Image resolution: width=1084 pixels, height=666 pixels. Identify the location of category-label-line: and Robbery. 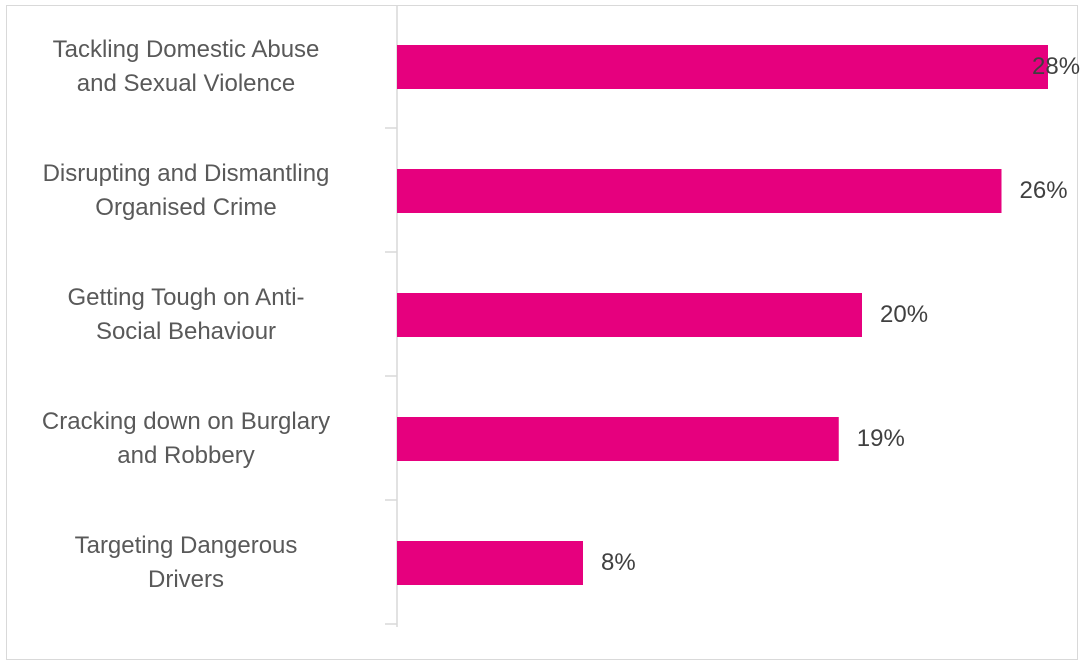
(186, 455).